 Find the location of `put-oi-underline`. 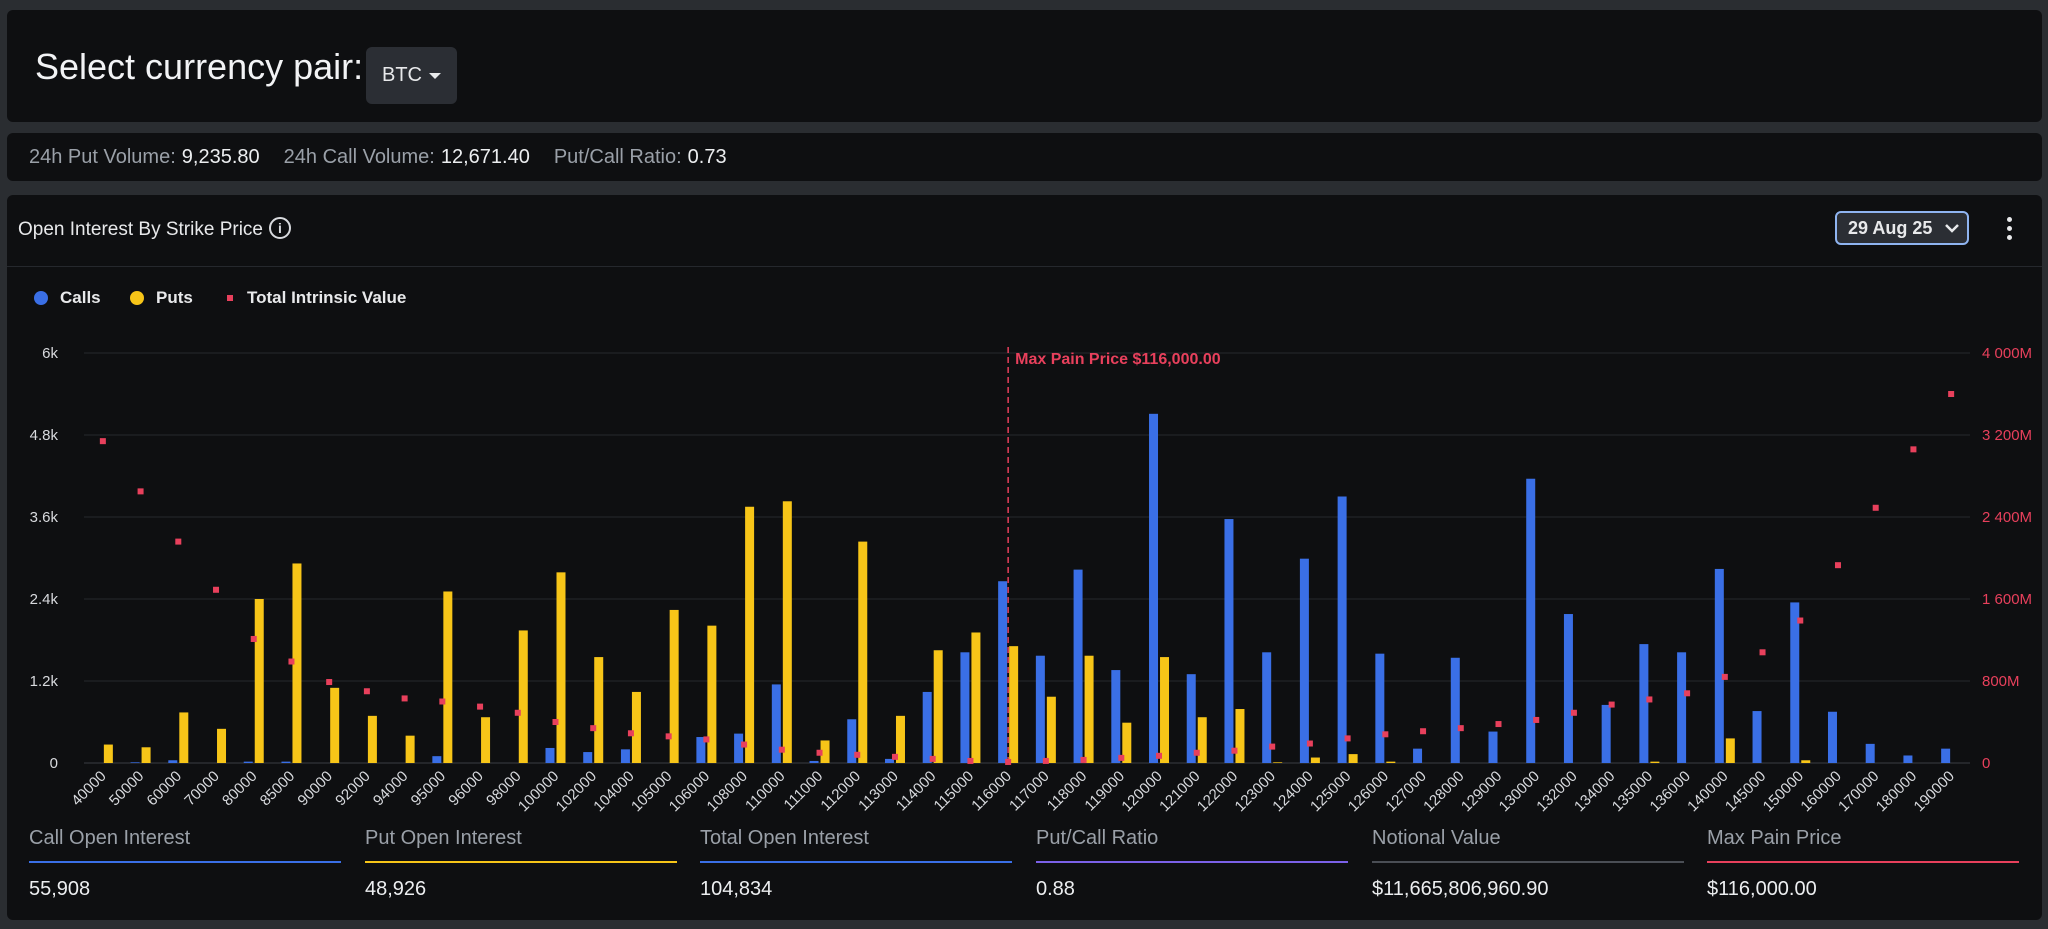

put-oi-underline is located at coordinates (521, 862).